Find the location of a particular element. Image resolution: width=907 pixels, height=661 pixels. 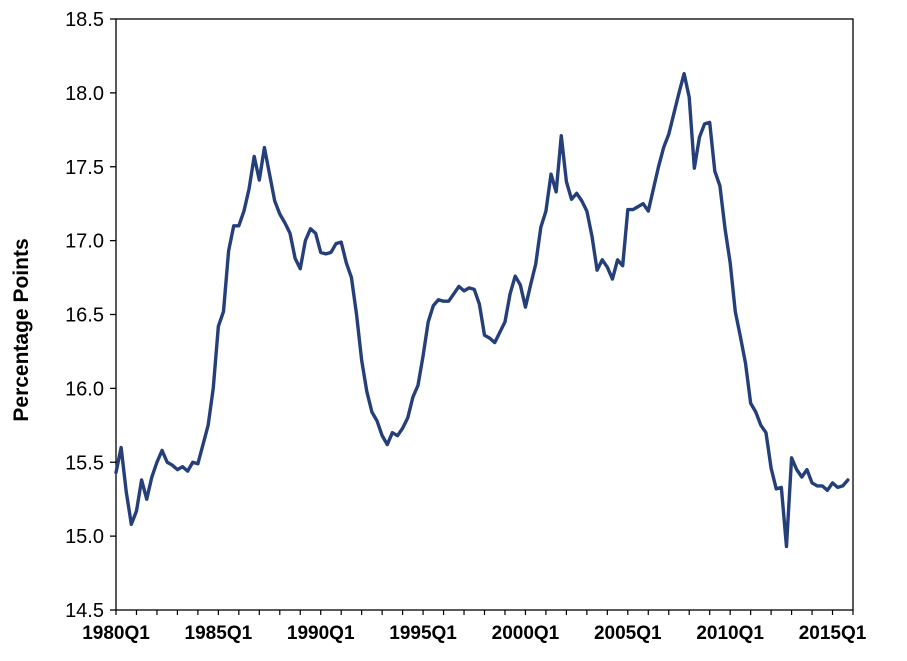

y-tick-label: 18.5 is located at coordinates (84, 20).